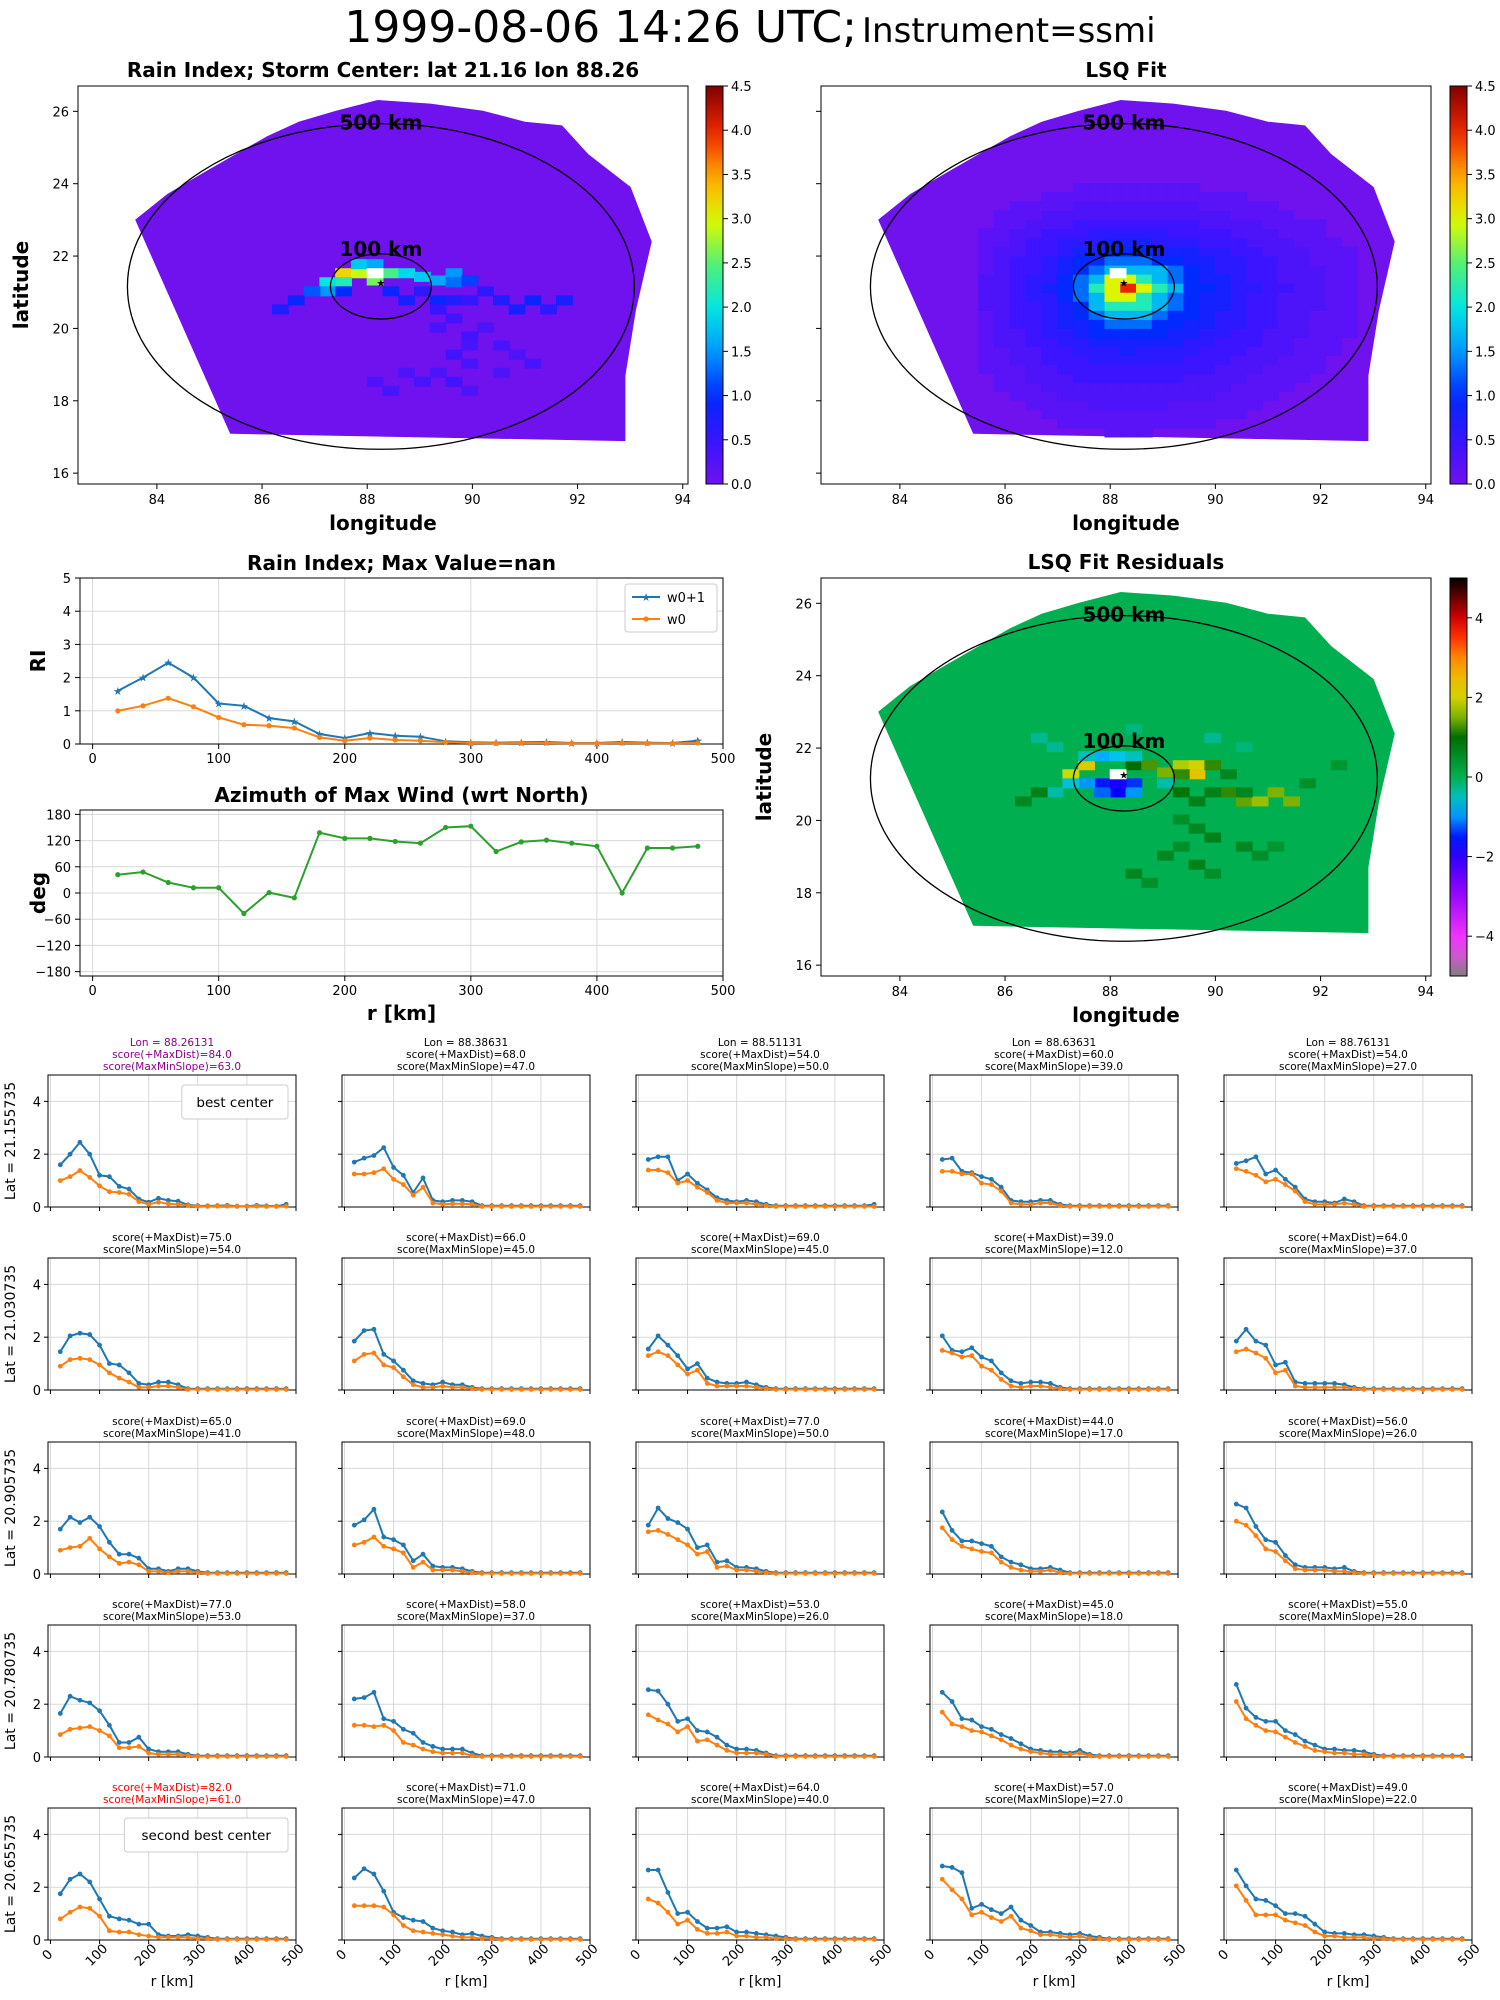 The width and height of the screenshot is (1500, 2000). Describe the element at coordinates (1126, 562) in the screenshot. I see `map-title: LSQ Fit Residuals` at that location.